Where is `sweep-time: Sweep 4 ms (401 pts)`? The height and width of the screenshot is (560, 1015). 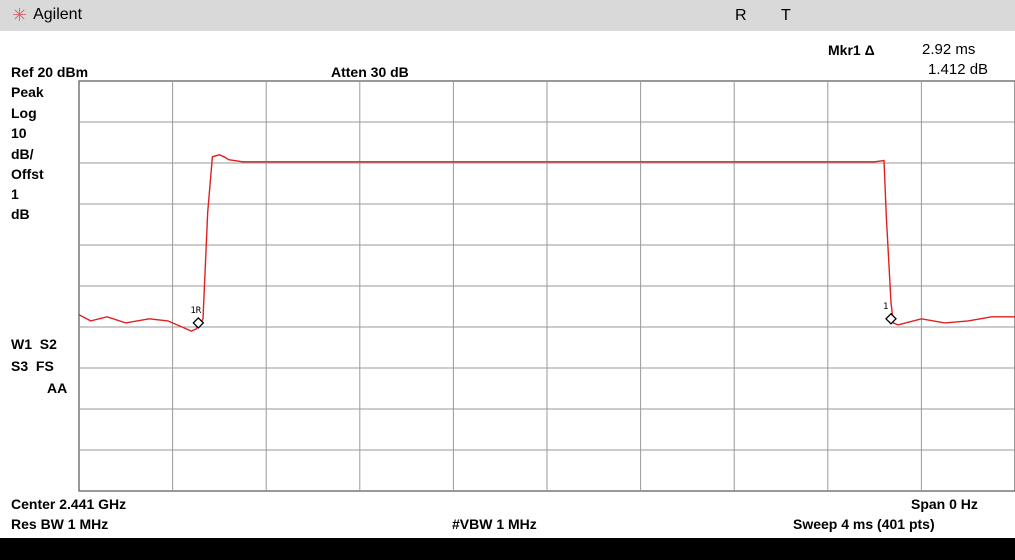
sweep-time: Sweep 4 ms (401 pts) is located at coordinates (864, 524).